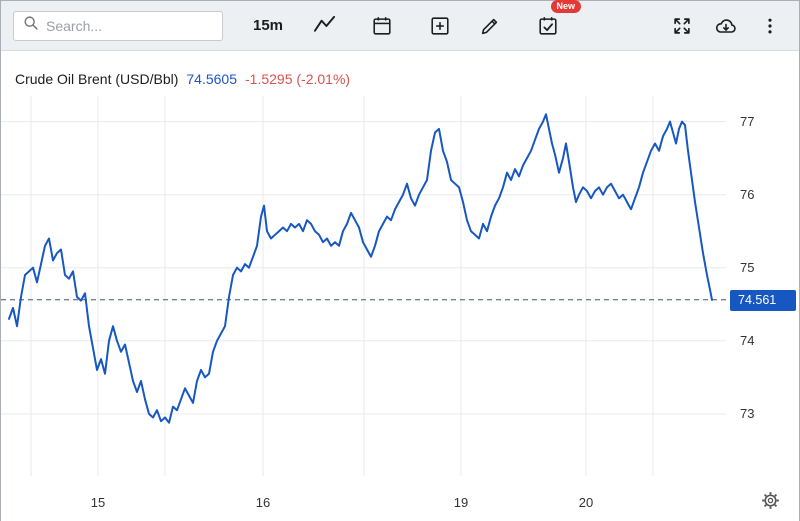 The image size is (800, 521). I want to click on trendline-icon, so click(324, 25).